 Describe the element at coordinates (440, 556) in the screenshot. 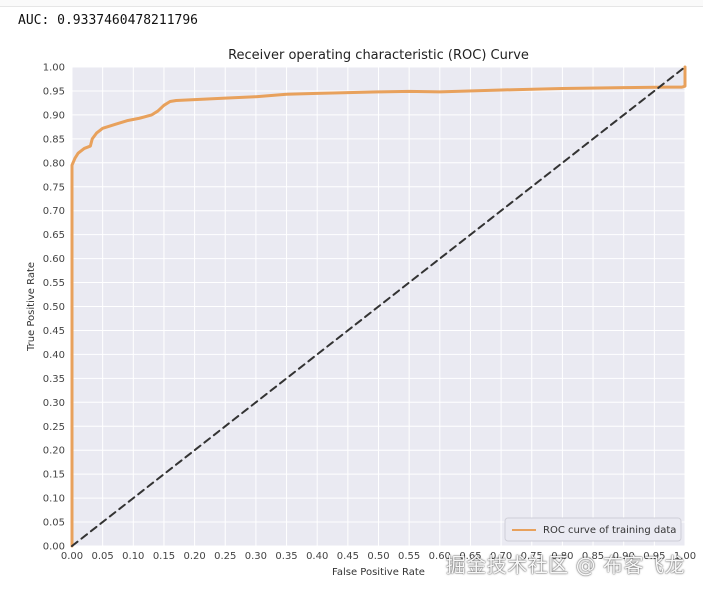

I see `x-tick-label: 0.60` at that location.